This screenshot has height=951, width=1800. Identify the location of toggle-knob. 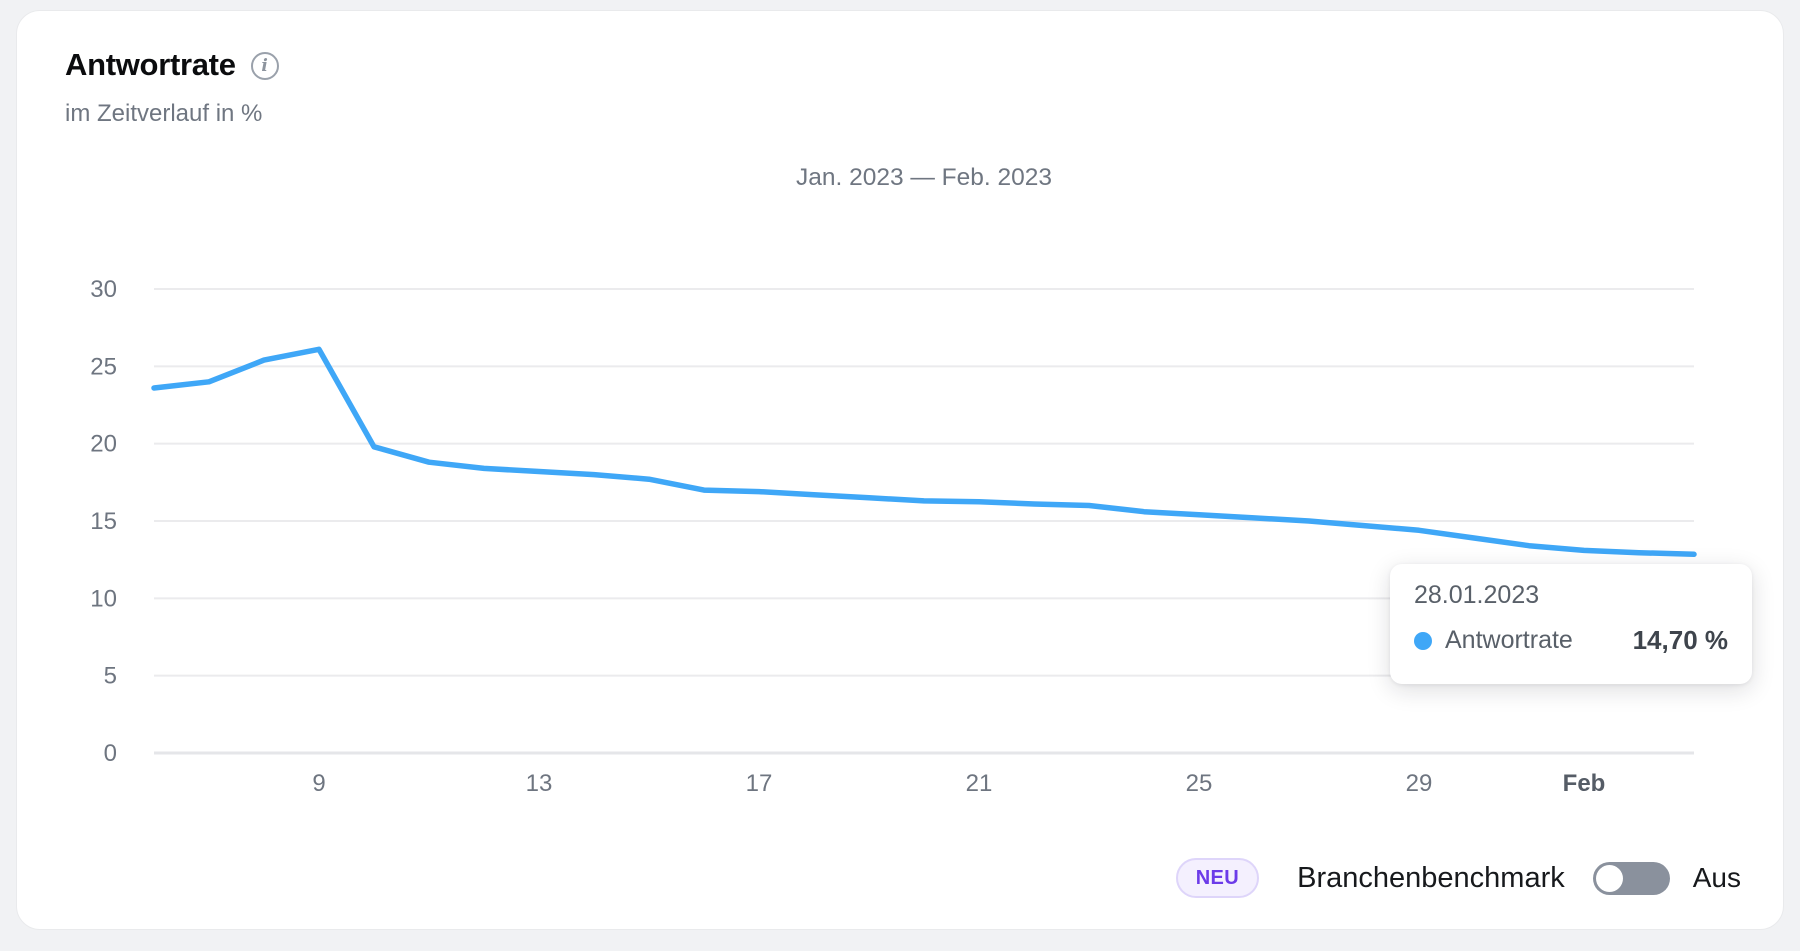
(1609, 878).